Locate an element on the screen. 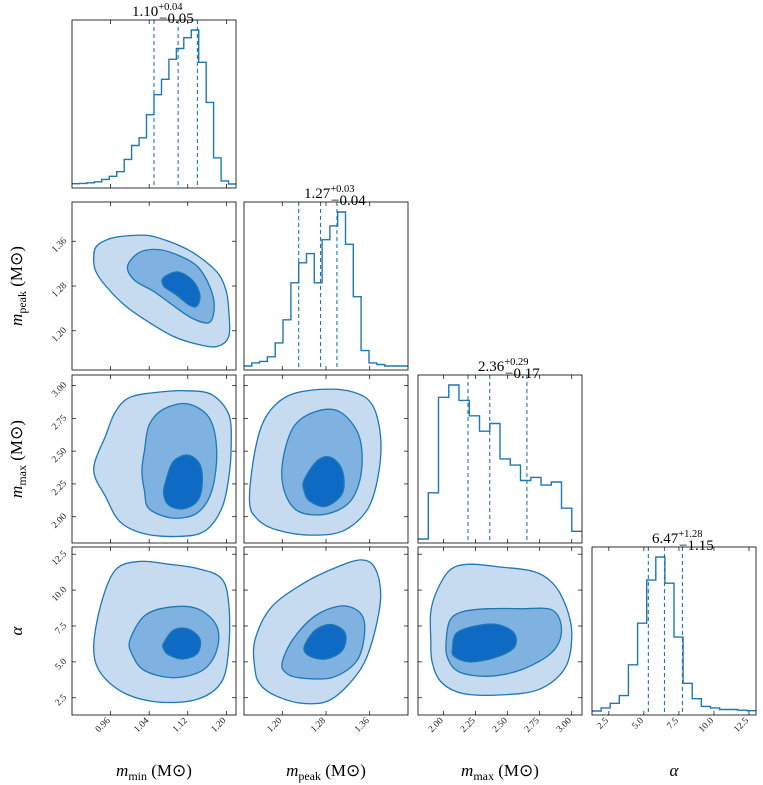 This screenshot has width=763, height=785. y-tick-label: 2.00 is located at coordinates (59, 521).